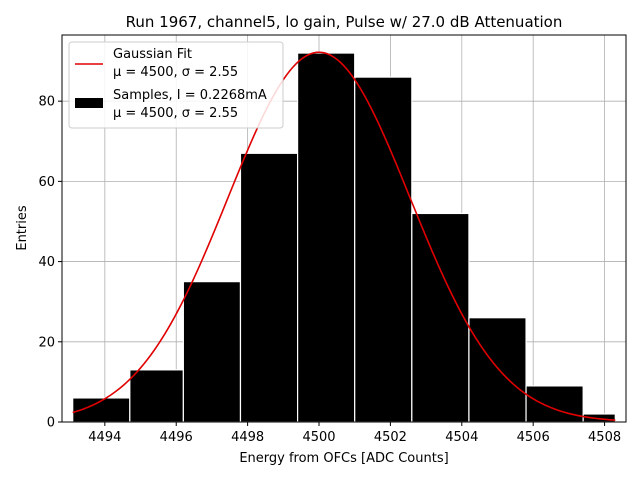  Describe the element at coordinates (343, 458) in the screenshot. I see `x-axis-label: Energy from OFCs [ADC Counts]` at that location.